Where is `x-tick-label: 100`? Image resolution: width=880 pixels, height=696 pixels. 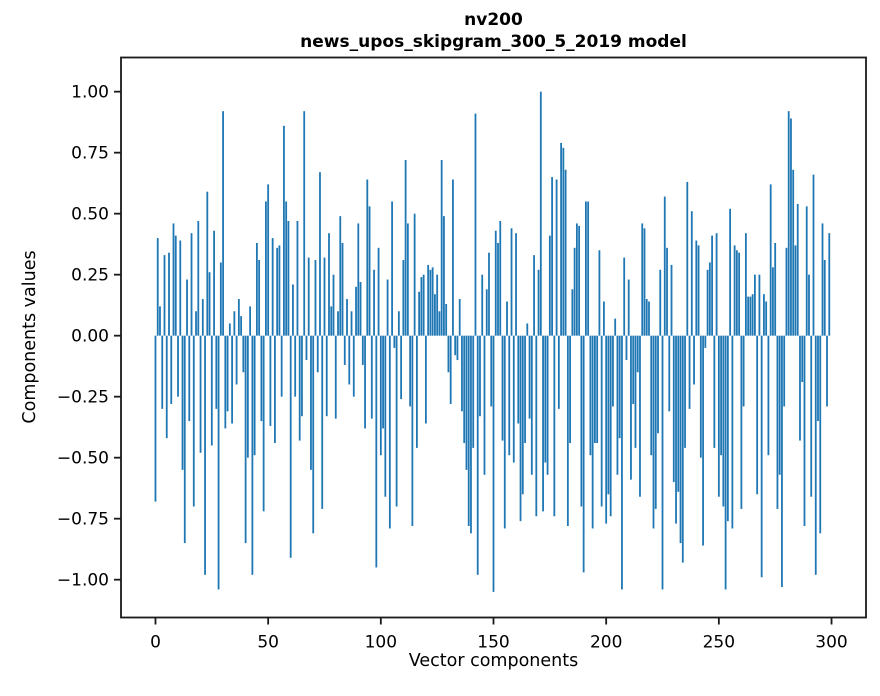 x-tick-label: 100 is located at coordinates (381, 643).